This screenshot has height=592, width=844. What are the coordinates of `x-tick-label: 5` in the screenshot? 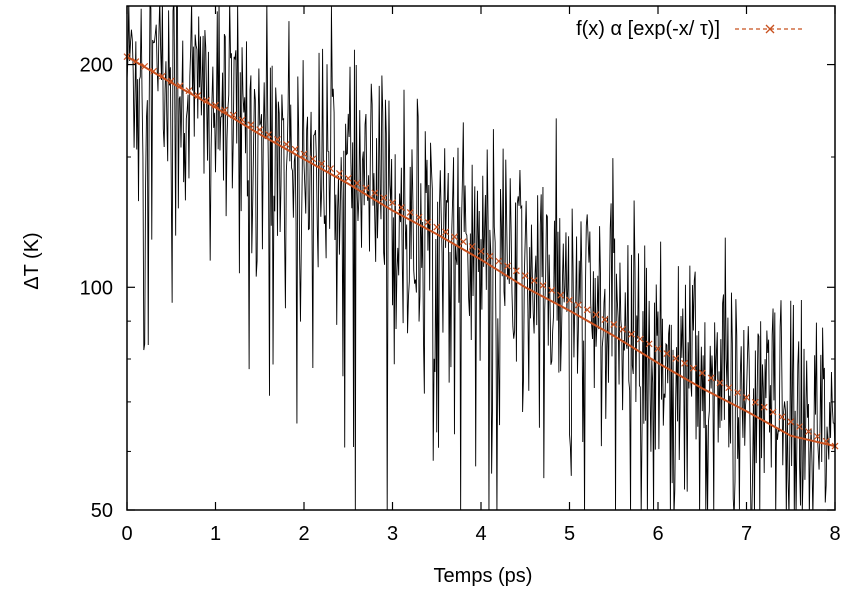 It's located at (569, 534).